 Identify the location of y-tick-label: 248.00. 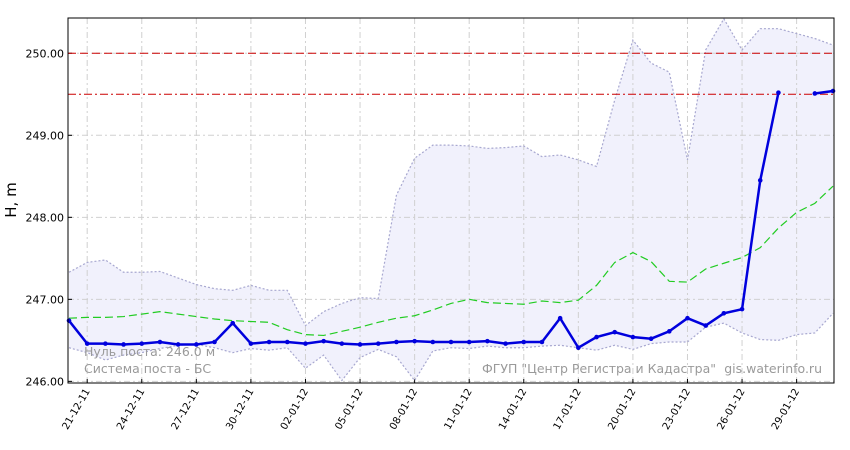
(45, 217).